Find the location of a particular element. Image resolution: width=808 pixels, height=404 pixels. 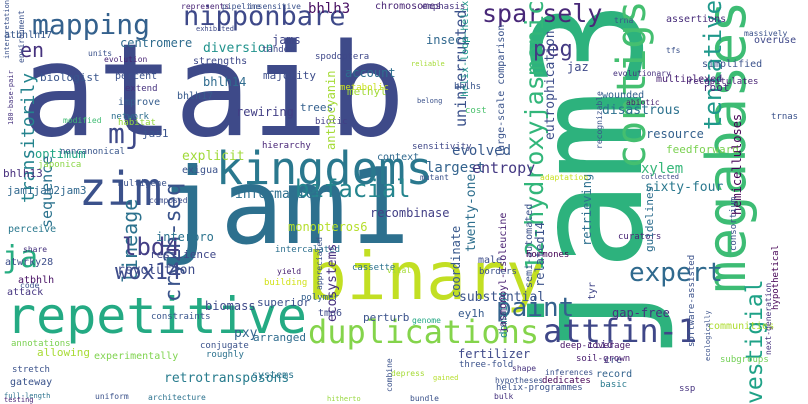

word-insect: insect is located at coordinates (448, 40).